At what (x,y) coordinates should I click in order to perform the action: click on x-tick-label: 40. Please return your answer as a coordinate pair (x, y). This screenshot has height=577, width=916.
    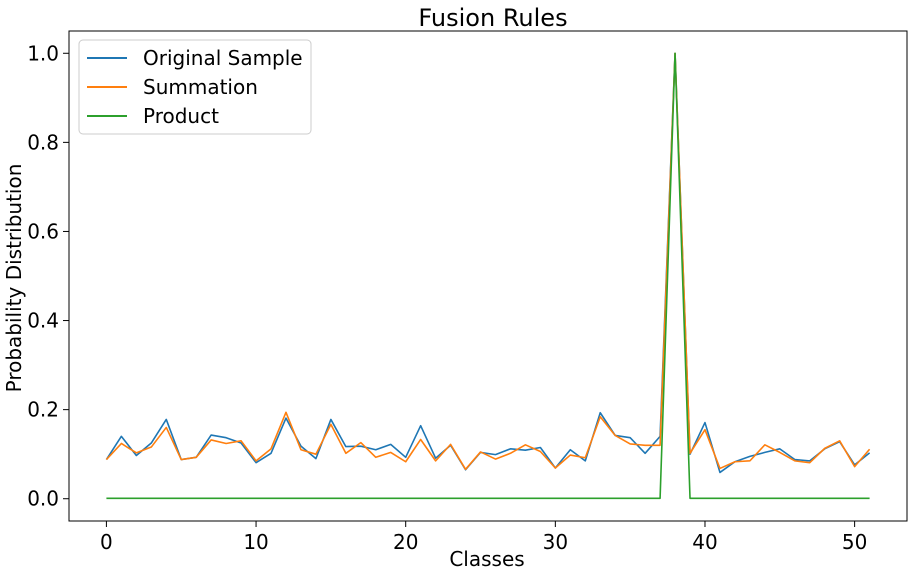
    Looking at the image, I should click on (704, 542).